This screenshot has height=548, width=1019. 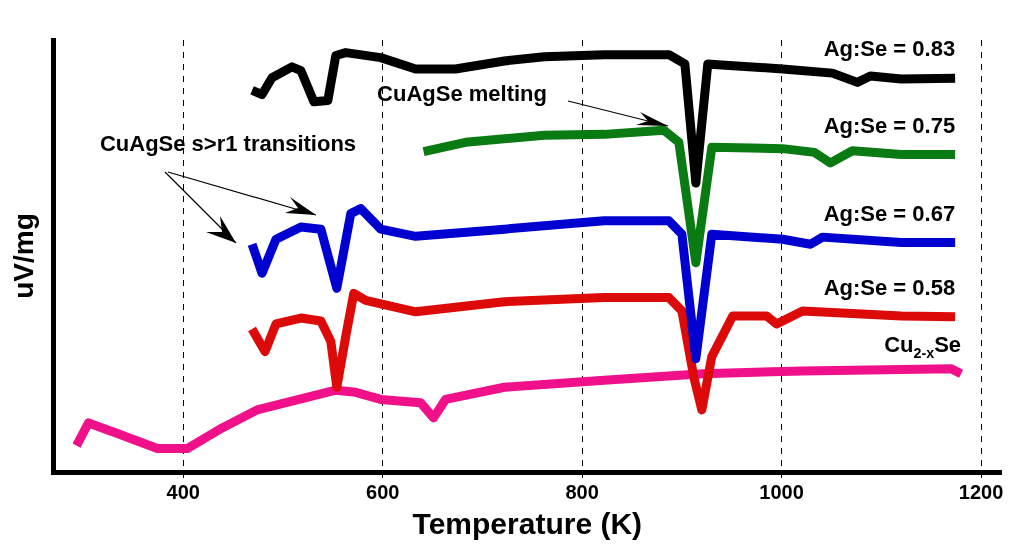 What do you see at coordinates (582, 491) in the screenshot?
I see `x-tick-label: 800` at bounding box center [582, 491].